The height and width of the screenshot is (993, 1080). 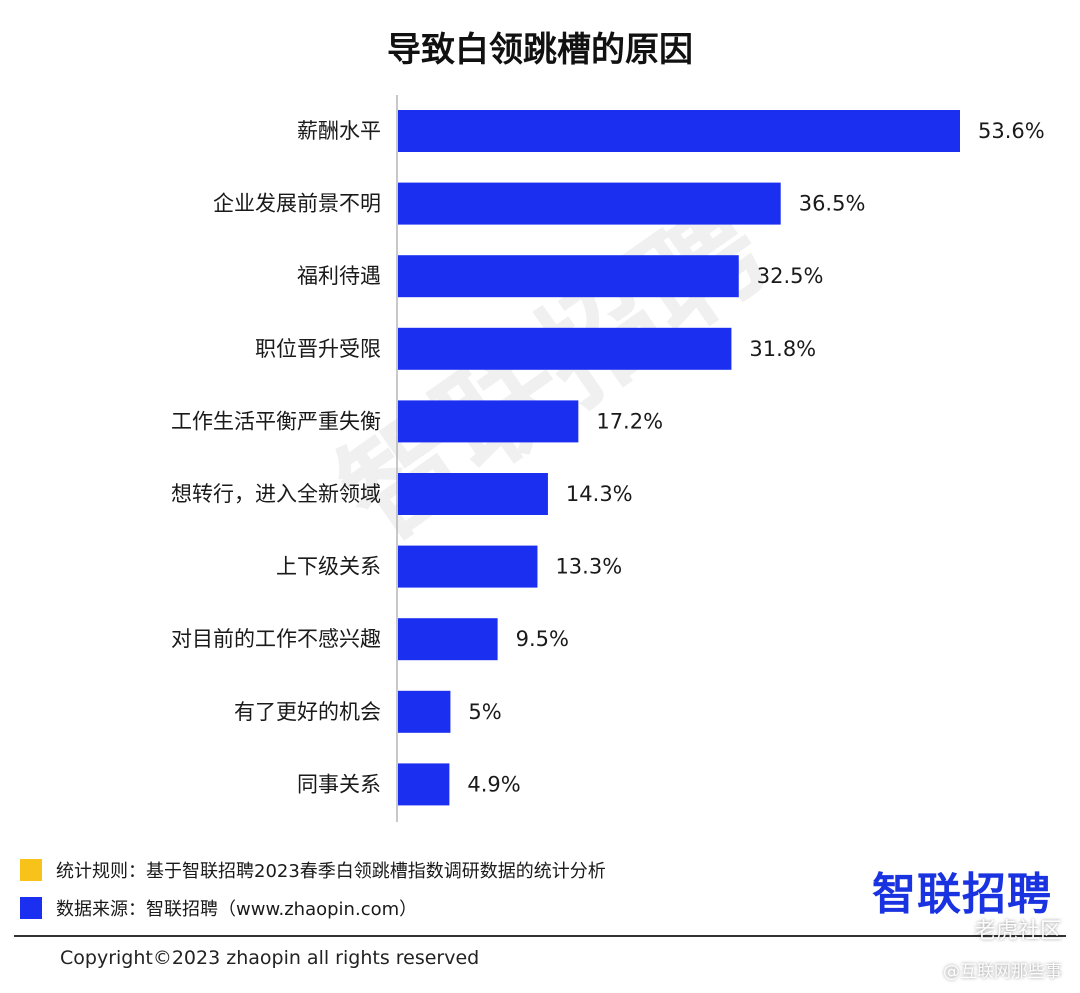 What do you see at coordinates (790, 276) in the screenshot?
I see `value-label-2: 32.5%` at bounding box center [790, 276].